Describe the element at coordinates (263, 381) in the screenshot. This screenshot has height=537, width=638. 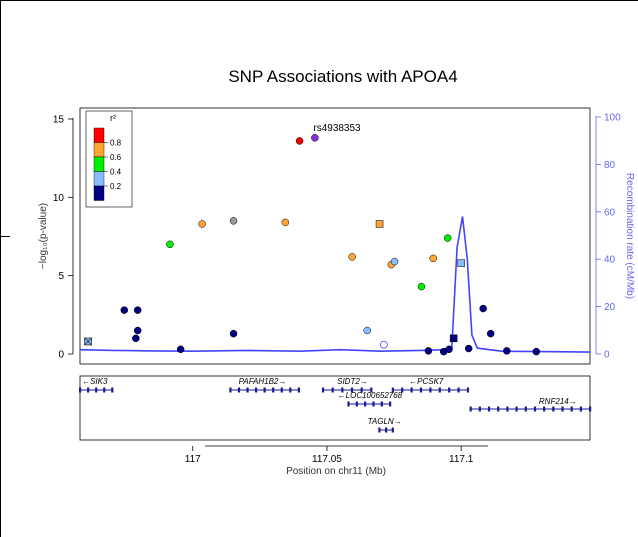
I see `gene-label: PAFAH1B2→` at that location.